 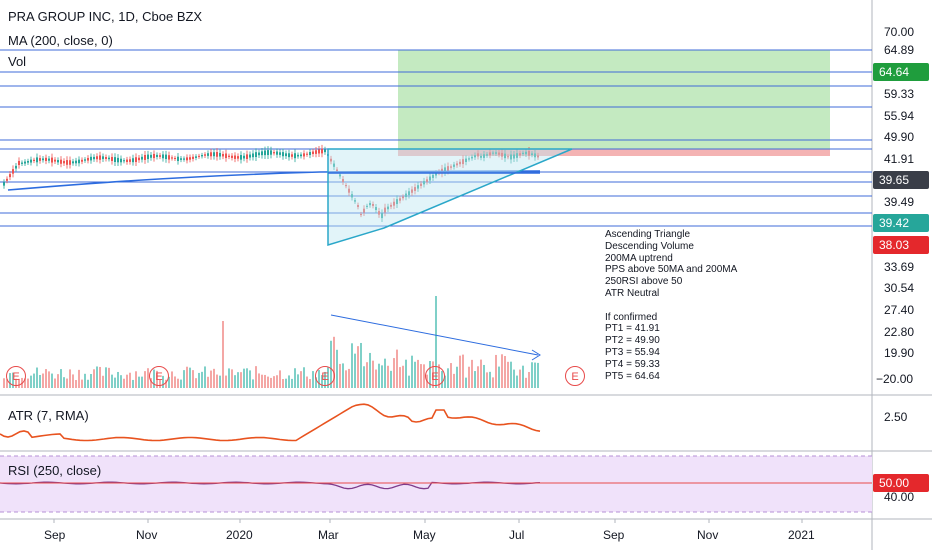 I want to click on note-line: ATR Neutral, so click(x=632, y=293).